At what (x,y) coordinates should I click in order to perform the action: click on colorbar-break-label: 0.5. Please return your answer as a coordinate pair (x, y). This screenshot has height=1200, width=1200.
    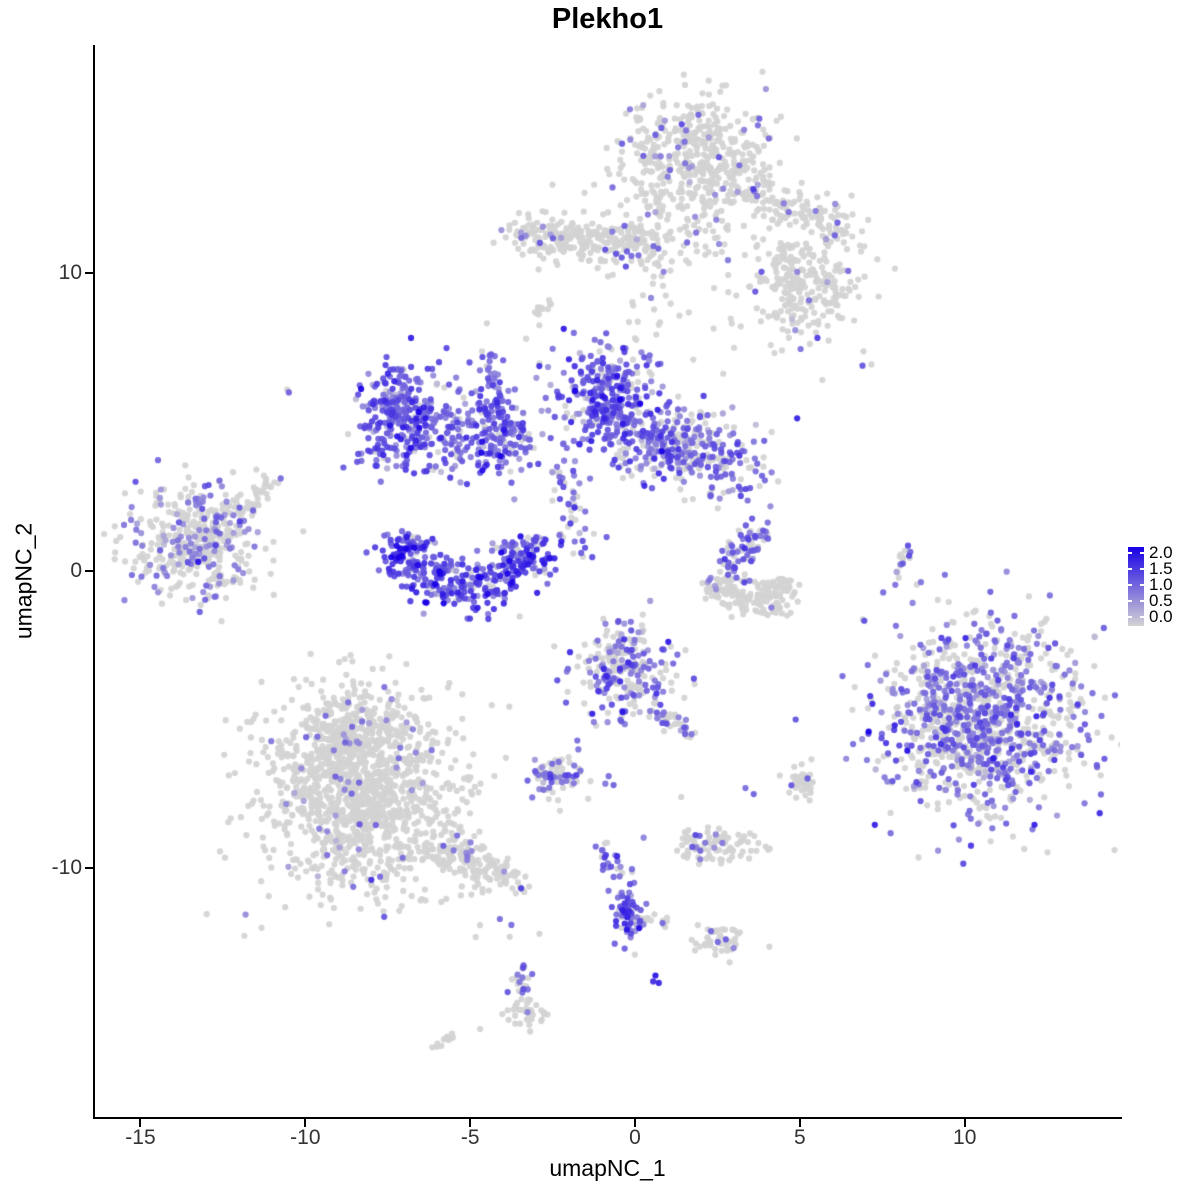
    Looking at the image, I should click on (1161, 600).